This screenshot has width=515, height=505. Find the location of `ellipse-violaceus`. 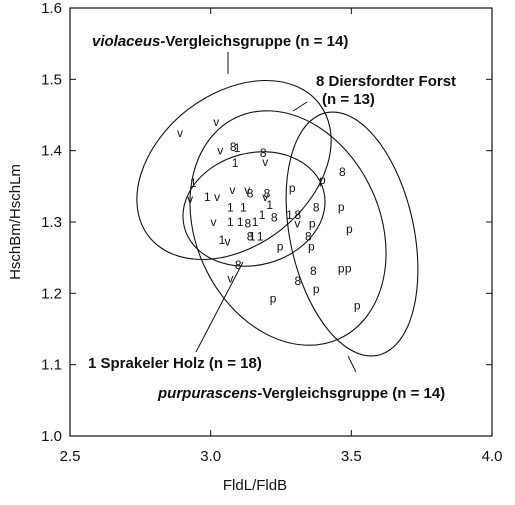

ellipse-violaceus is located at coordinates (234, 170).